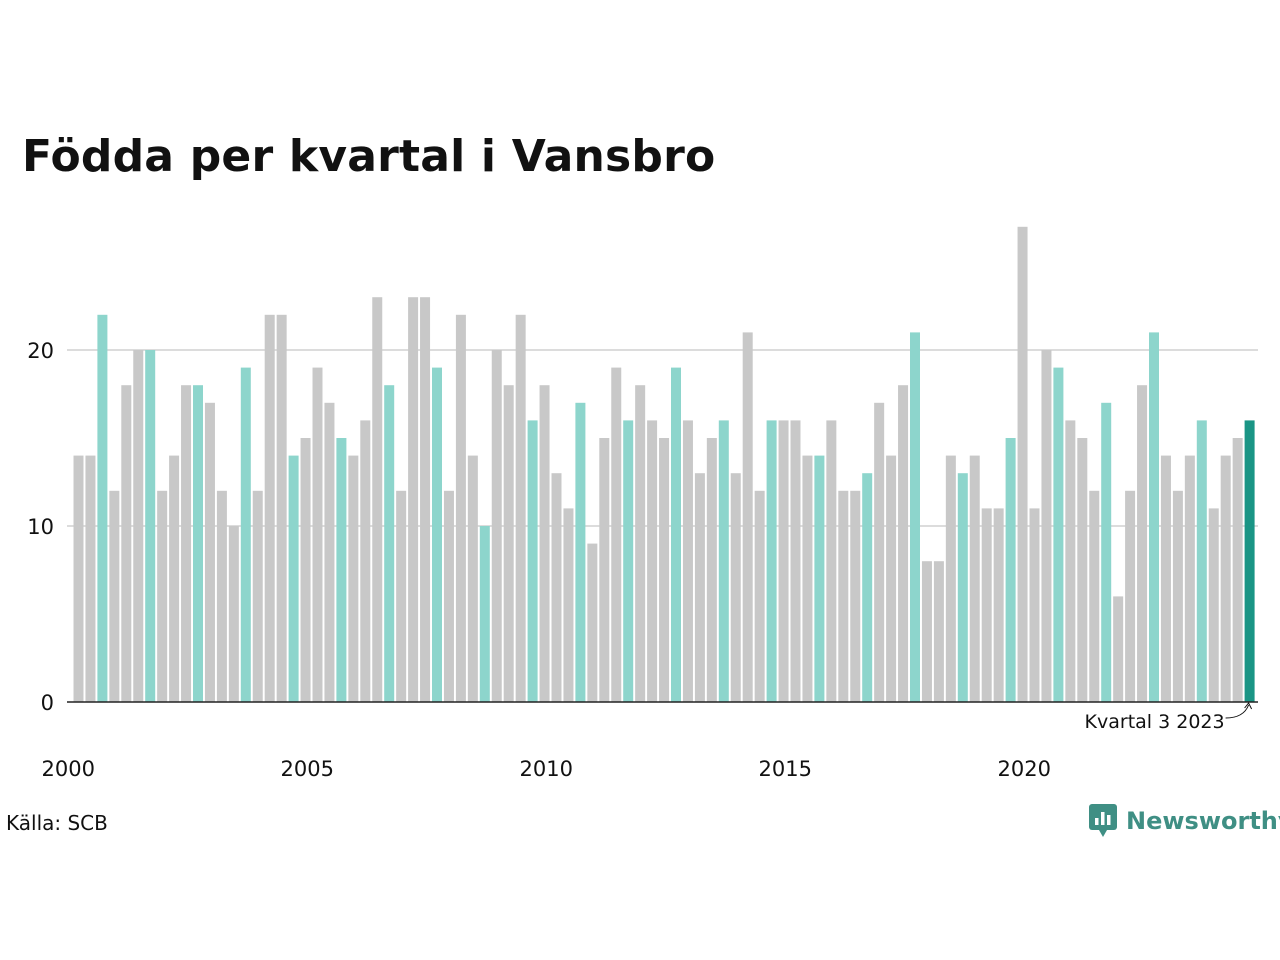  I want to click on bar-2016-q1, so click(843, 596).